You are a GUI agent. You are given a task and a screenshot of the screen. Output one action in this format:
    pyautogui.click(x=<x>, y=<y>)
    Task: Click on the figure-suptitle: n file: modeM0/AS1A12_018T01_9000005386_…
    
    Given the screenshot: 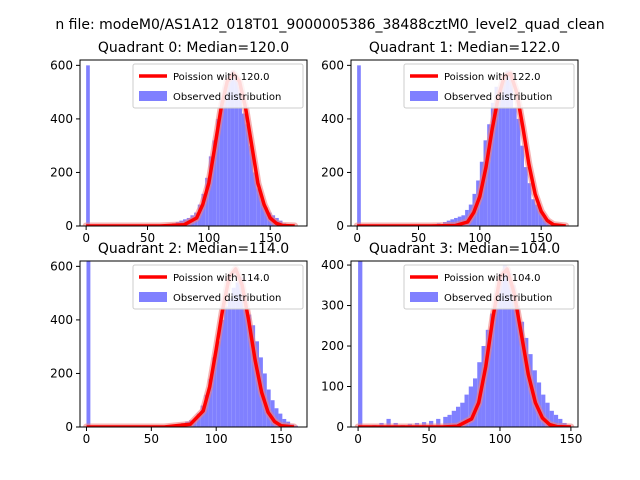 What is the action you would take?
    pyautogui.click(x=329, y=25)
    